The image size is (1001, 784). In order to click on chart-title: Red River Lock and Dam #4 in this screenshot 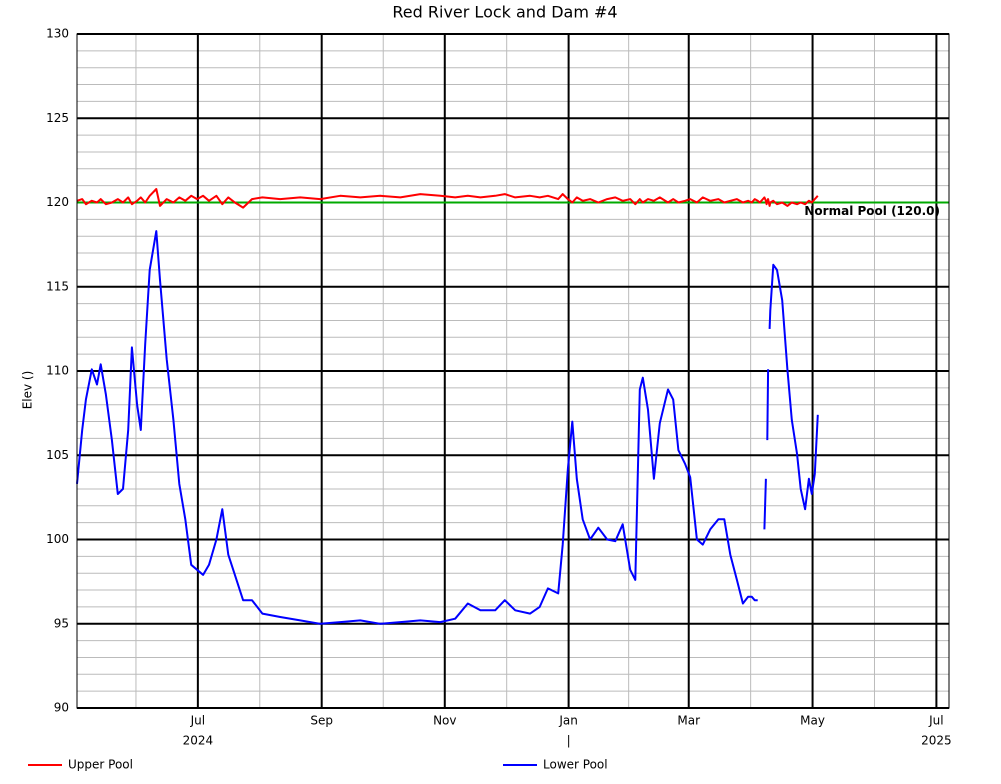, I will do `click(504, 12)`.